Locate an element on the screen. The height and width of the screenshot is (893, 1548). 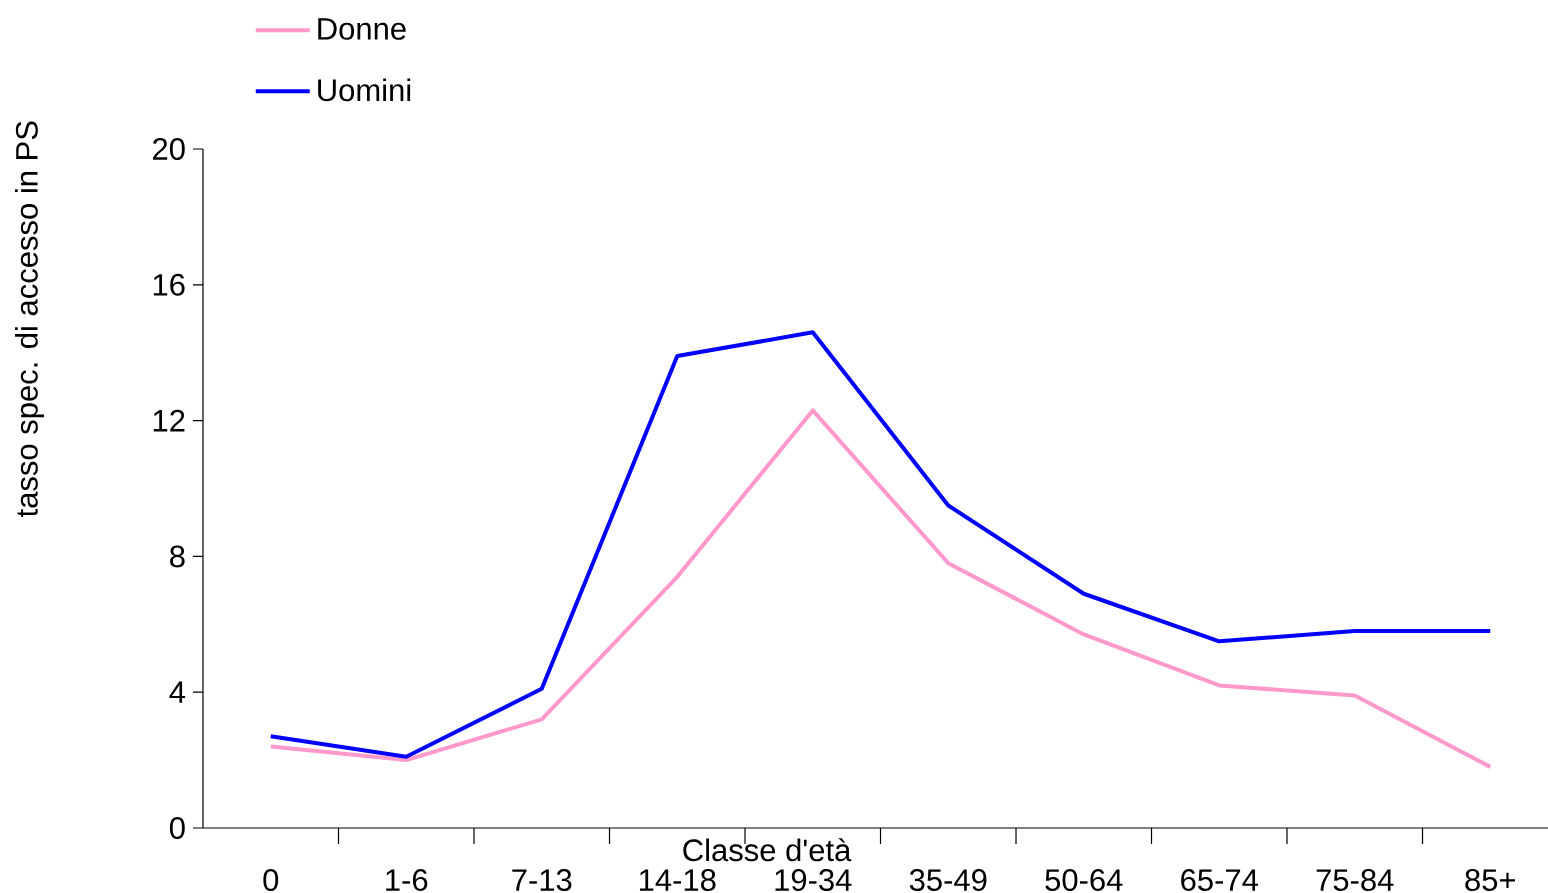
legend-label: Donne is located at coordinates (362, 29).